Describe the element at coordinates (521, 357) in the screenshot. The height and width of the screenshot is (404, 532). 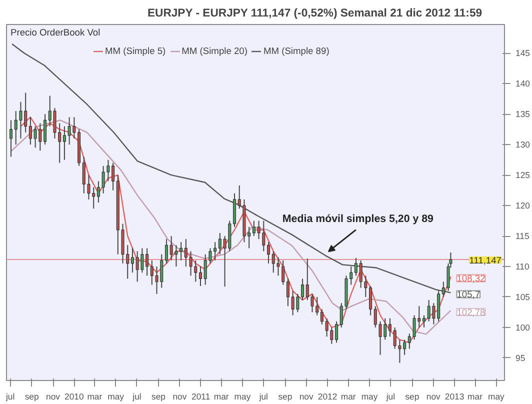
I see `y-tick-label: 95` at that location.